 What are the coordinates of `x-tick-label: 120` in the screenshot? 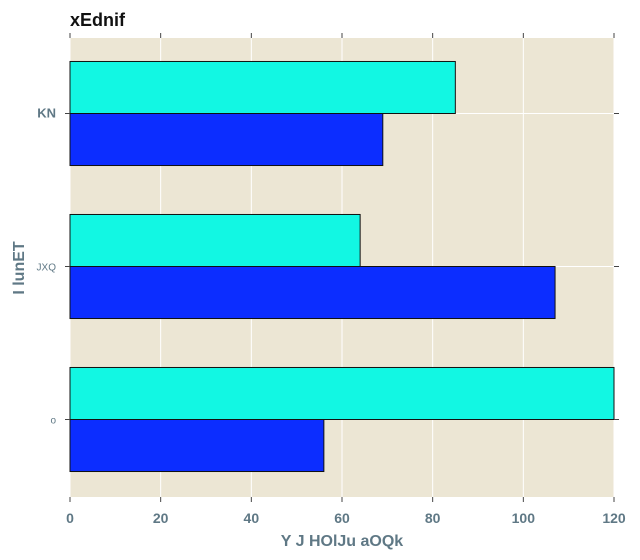 It's located at (614, 518).